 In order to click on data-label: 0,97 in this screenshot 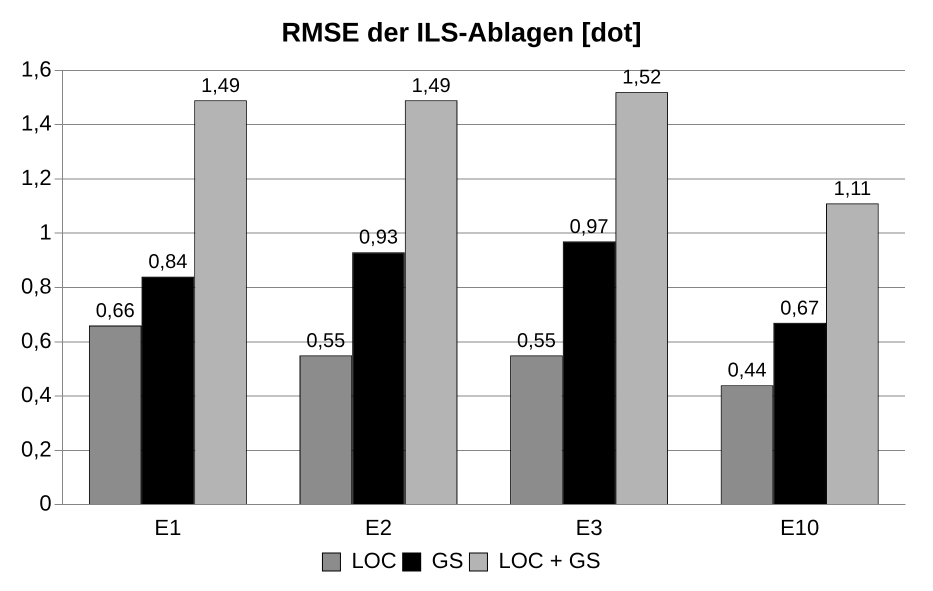, I will do `click(589, 227)`.